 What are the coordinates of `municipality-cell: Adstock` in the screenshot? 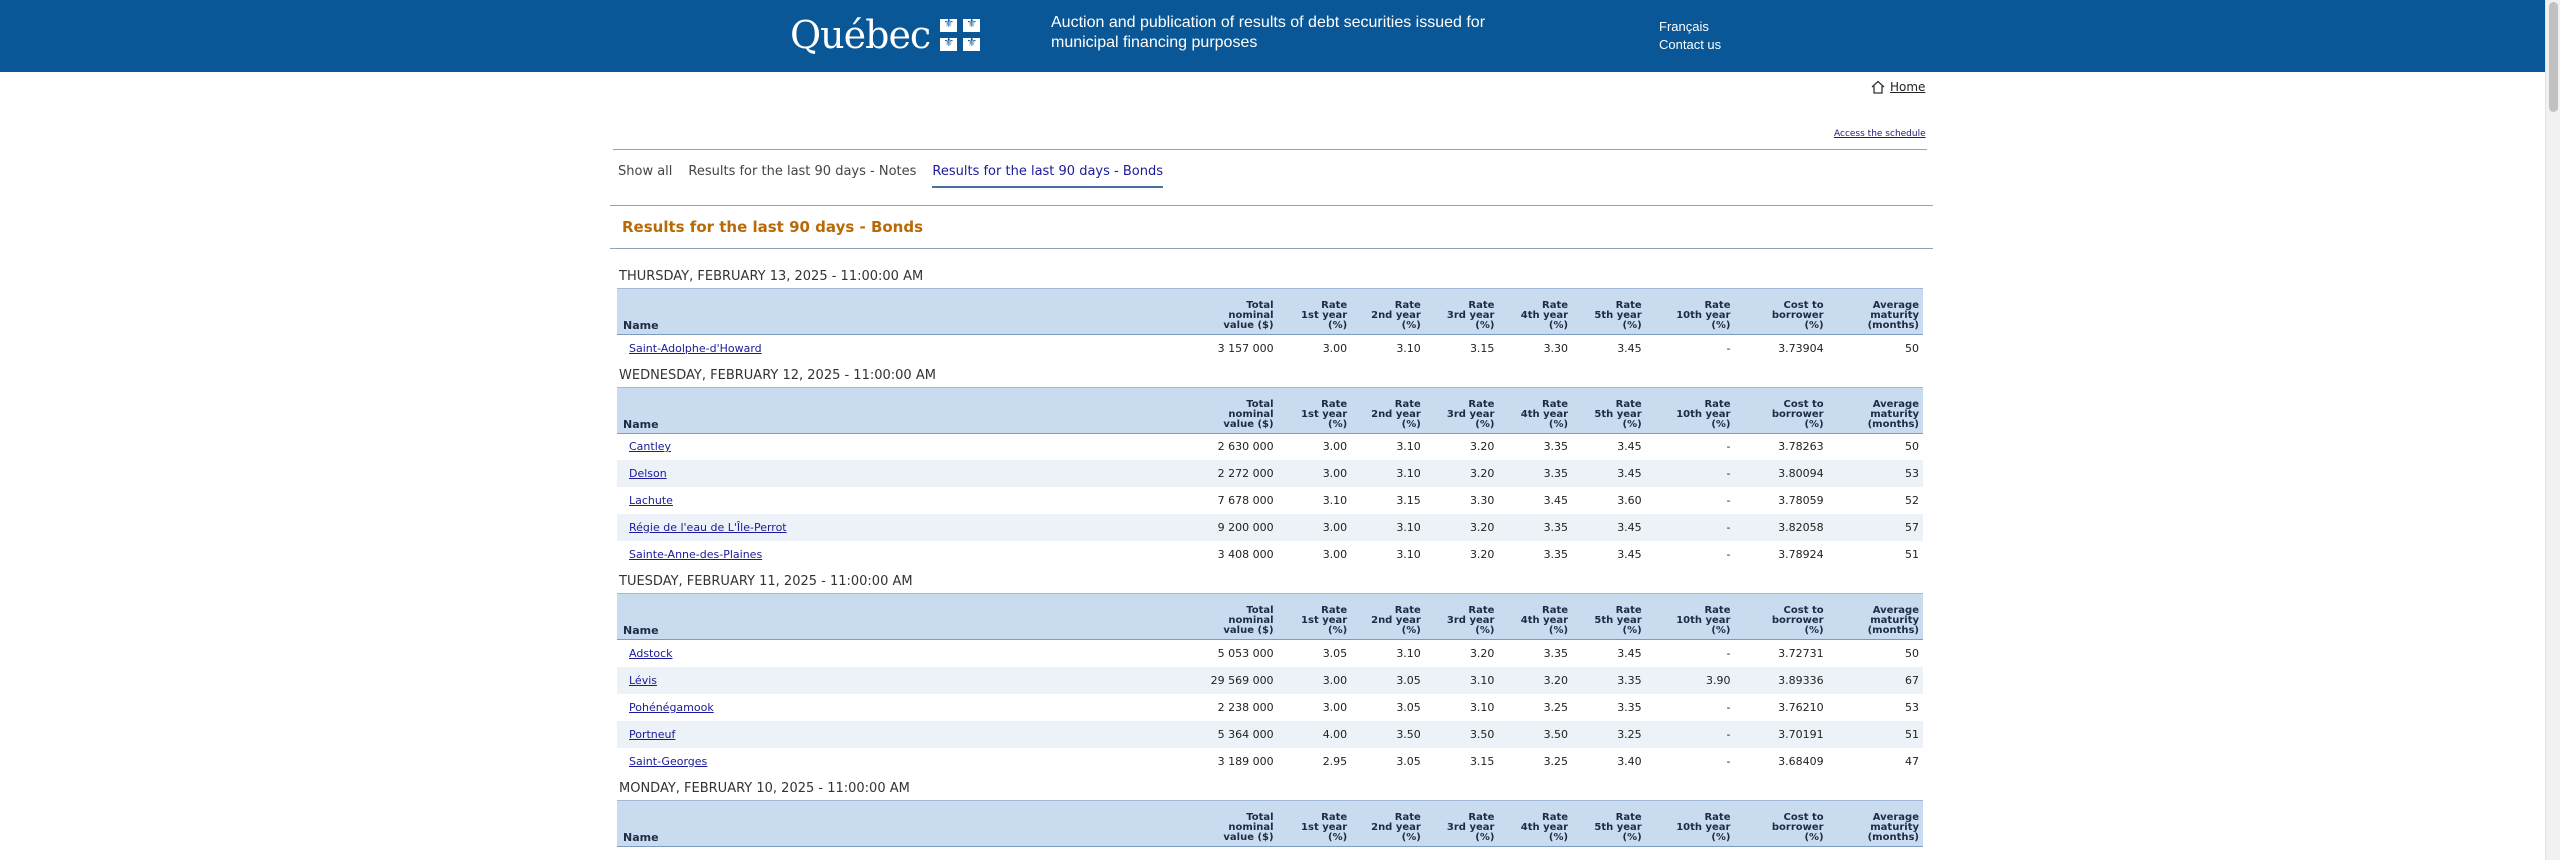 It's located at (898, 653).